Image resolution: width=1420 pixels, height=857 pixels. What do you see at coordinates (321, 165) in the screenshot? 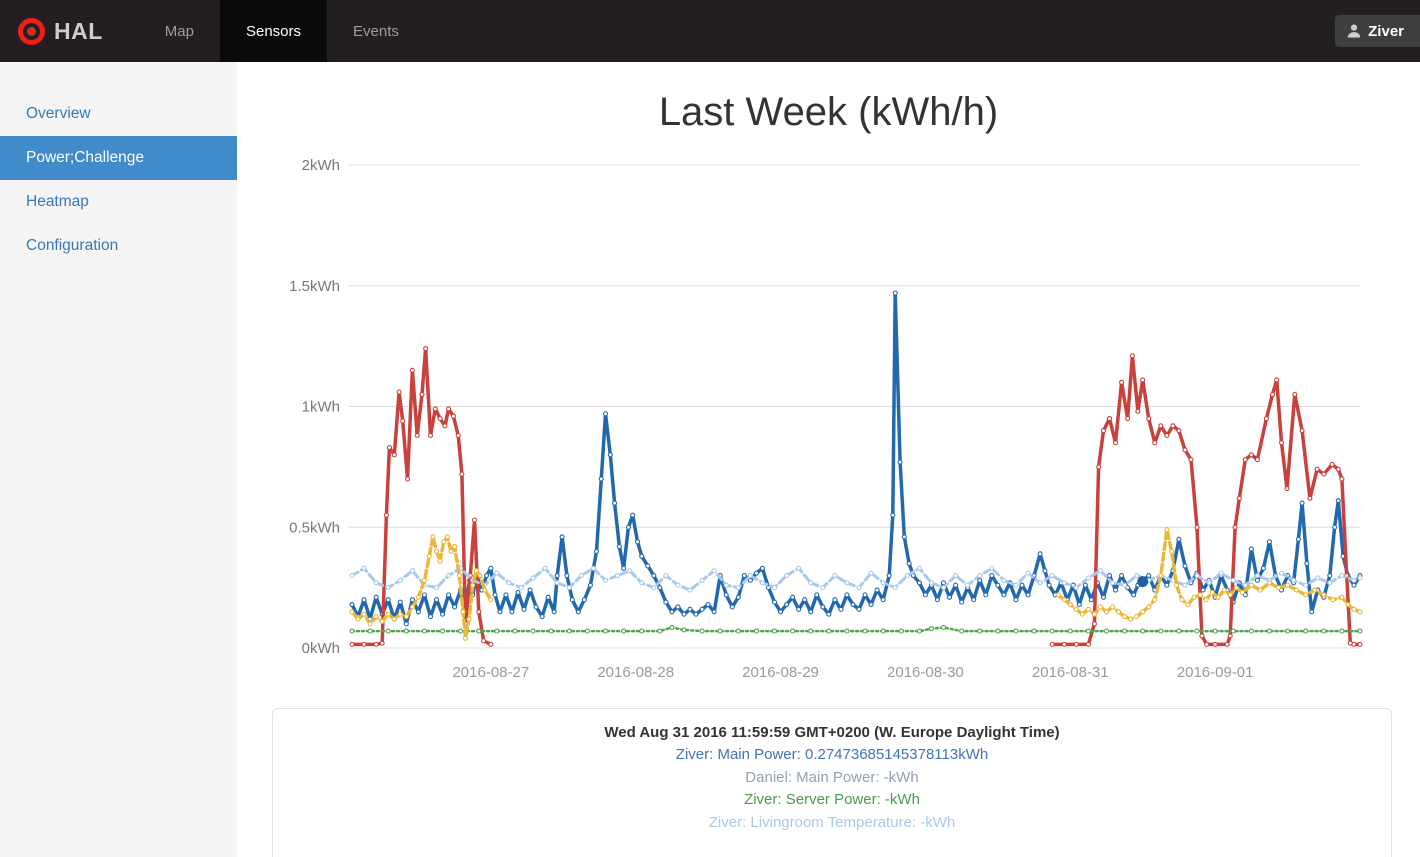
I see `svg-text: 2kWh` at bounding box center [321, 165].